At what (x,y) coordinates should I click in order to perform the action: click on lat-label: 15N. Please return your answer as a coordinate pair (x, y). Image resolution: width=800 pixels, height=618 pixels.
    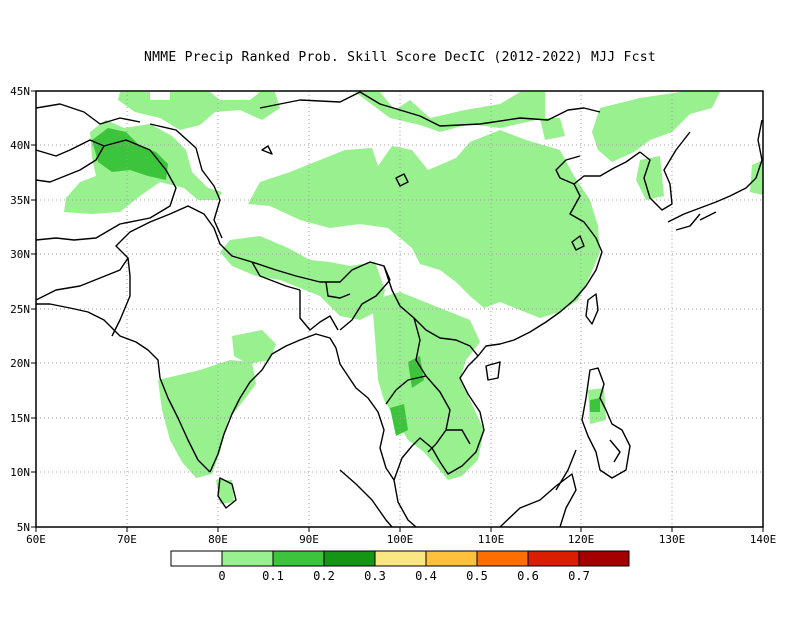
    Looking at the image, I should click on (20, 418).